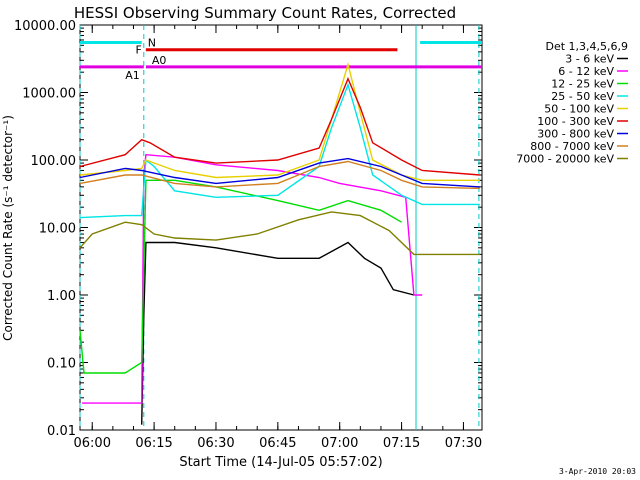 The image size is (640, 480). Describe the element at coordinates (215, 443) in the screenshot. I see `x-tick-label: 06:30` at that location.